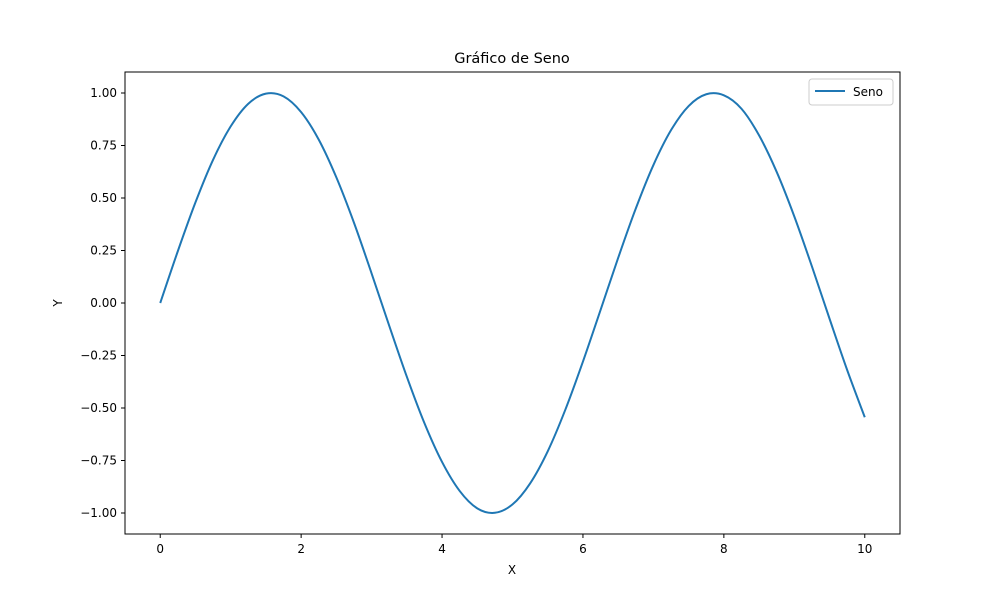  Describe the element at coordinates (724, 549) in the screenshot. I see `x-tick-label: 8` at that location.